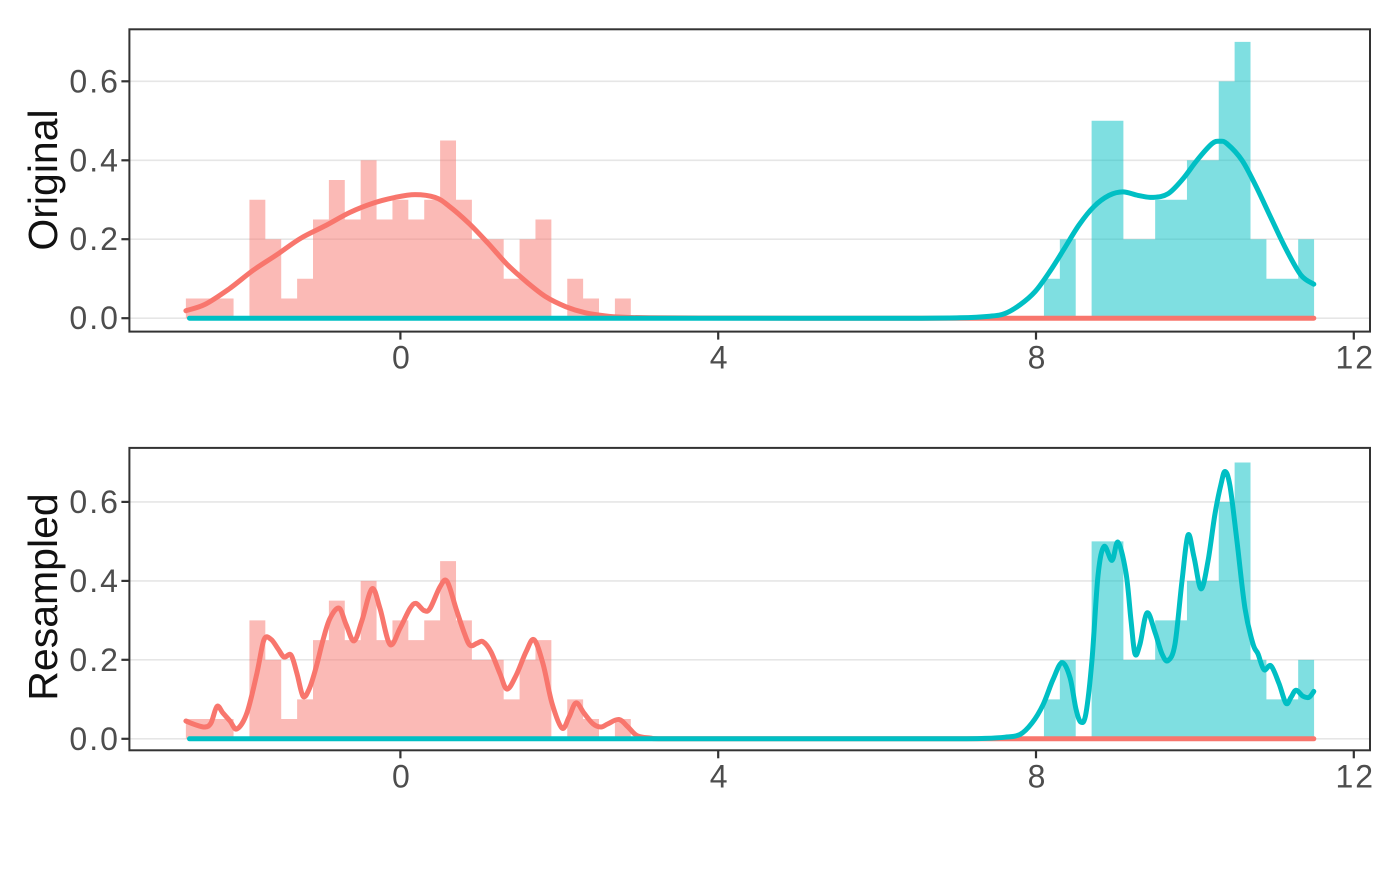 The image size is (1400, 871). Describe the element at coordinates (43, 179) in the screenshot. I see `svg-text: Original` at that location.